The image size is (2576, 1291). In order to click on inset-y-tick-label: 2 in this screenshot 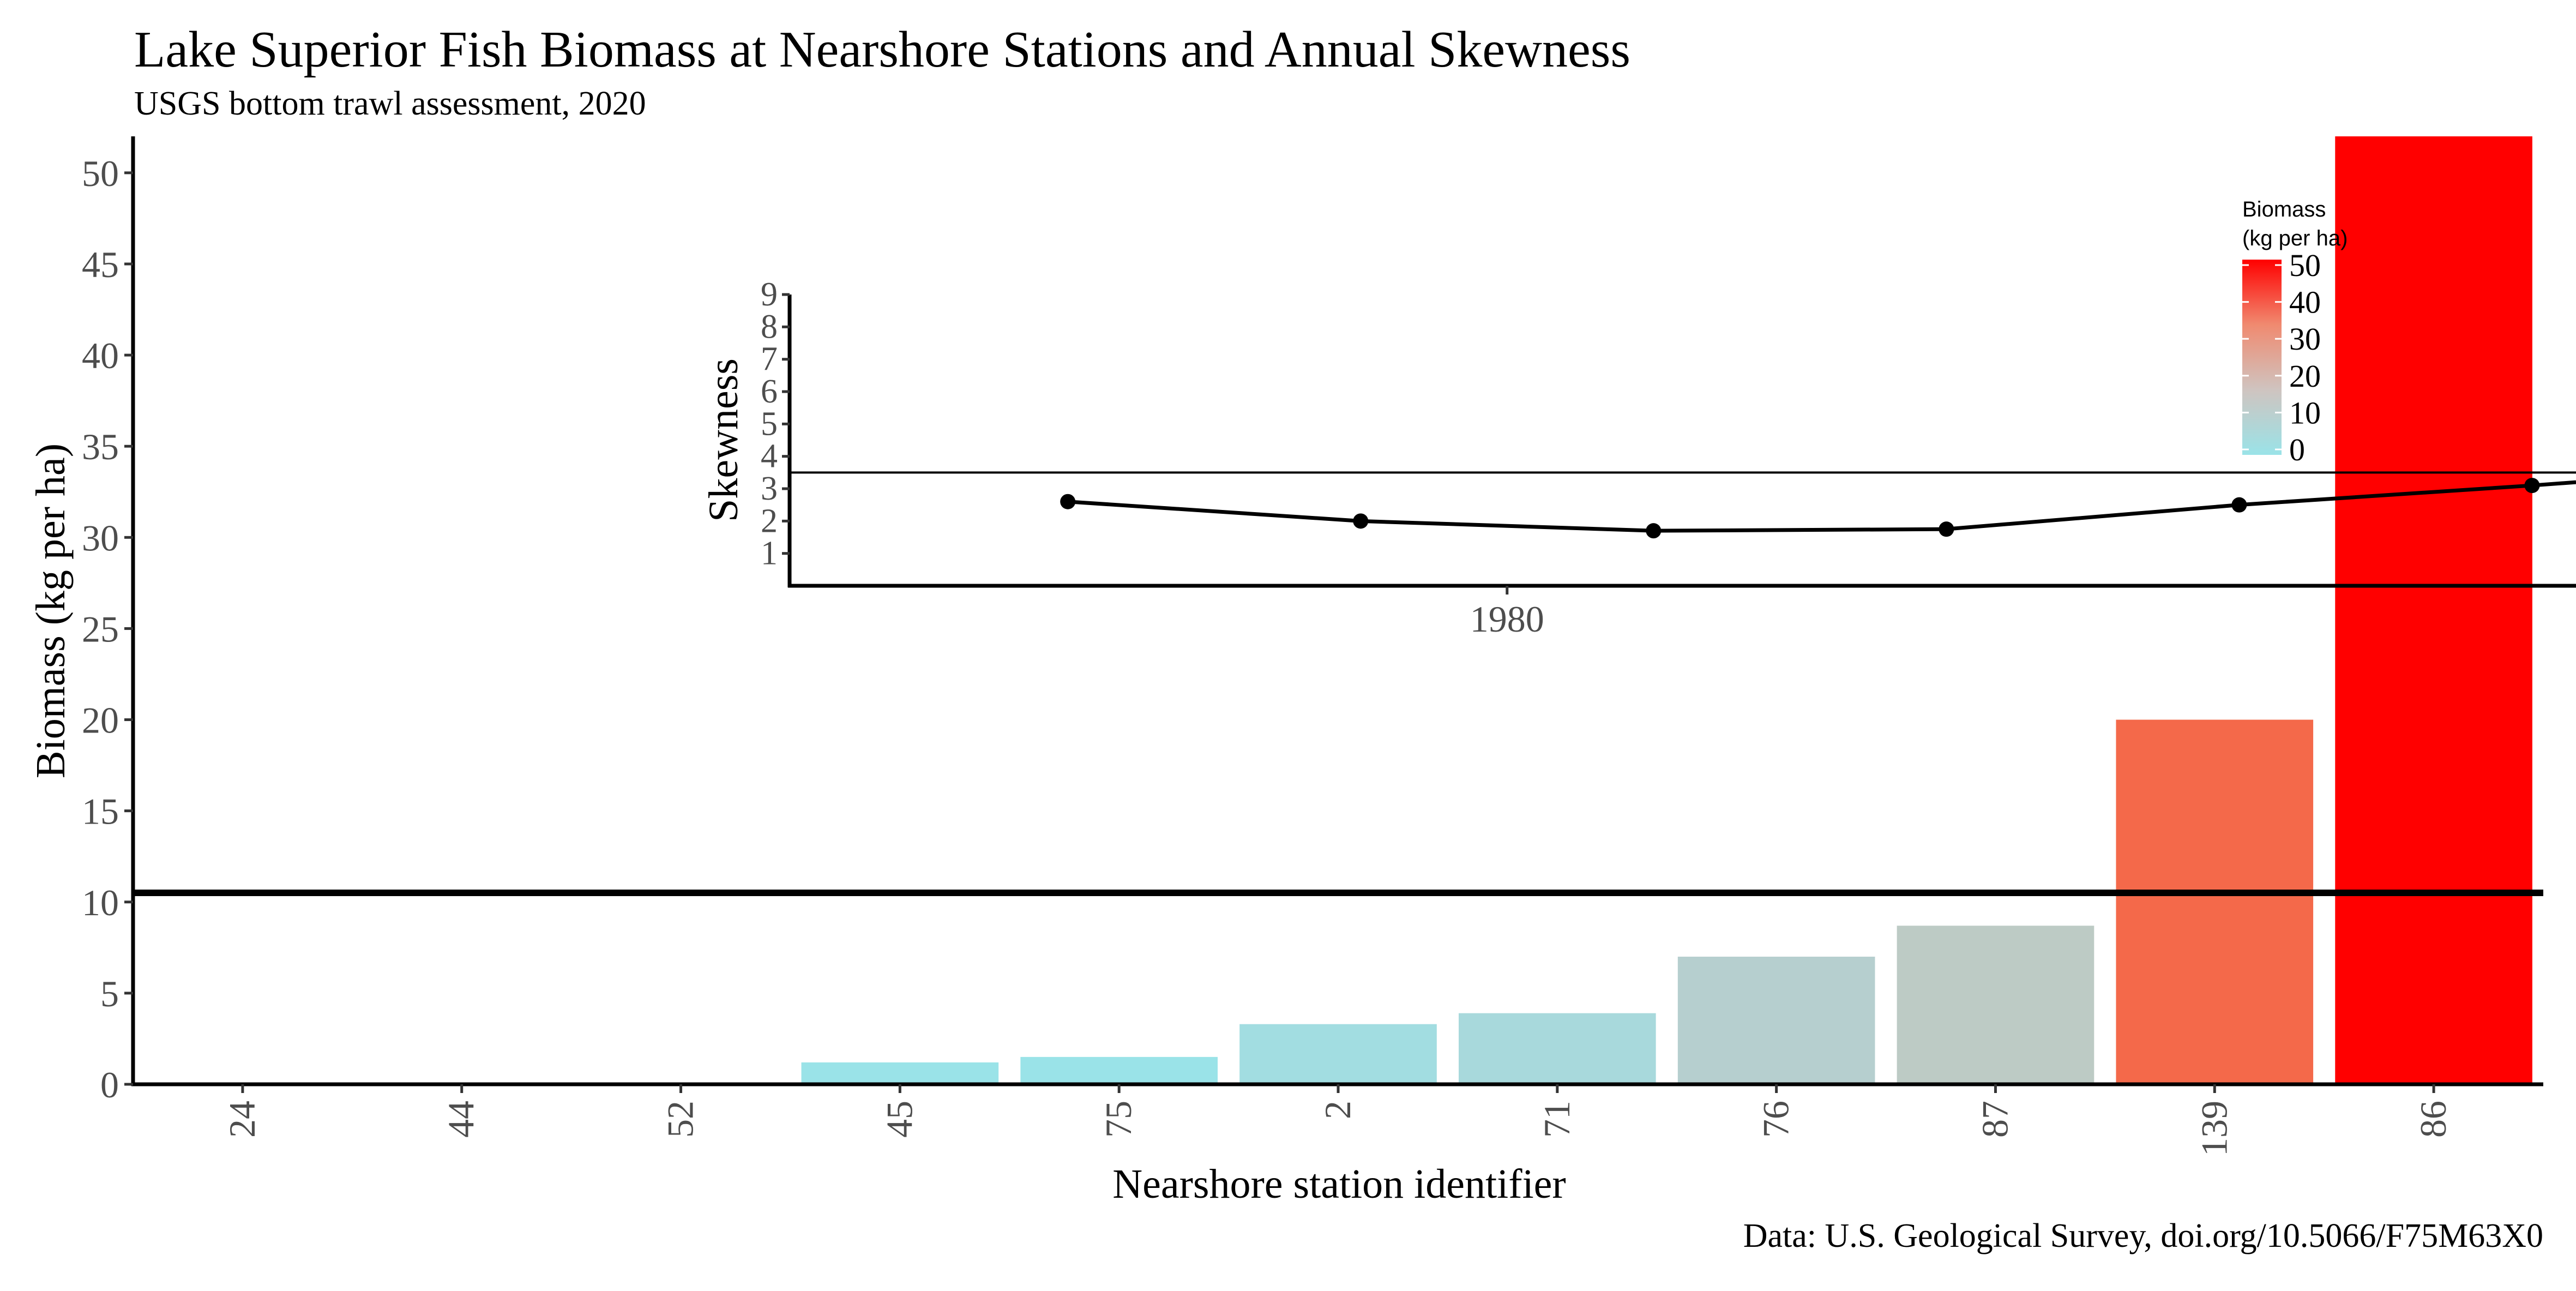, I will do `click(769, 520)`.